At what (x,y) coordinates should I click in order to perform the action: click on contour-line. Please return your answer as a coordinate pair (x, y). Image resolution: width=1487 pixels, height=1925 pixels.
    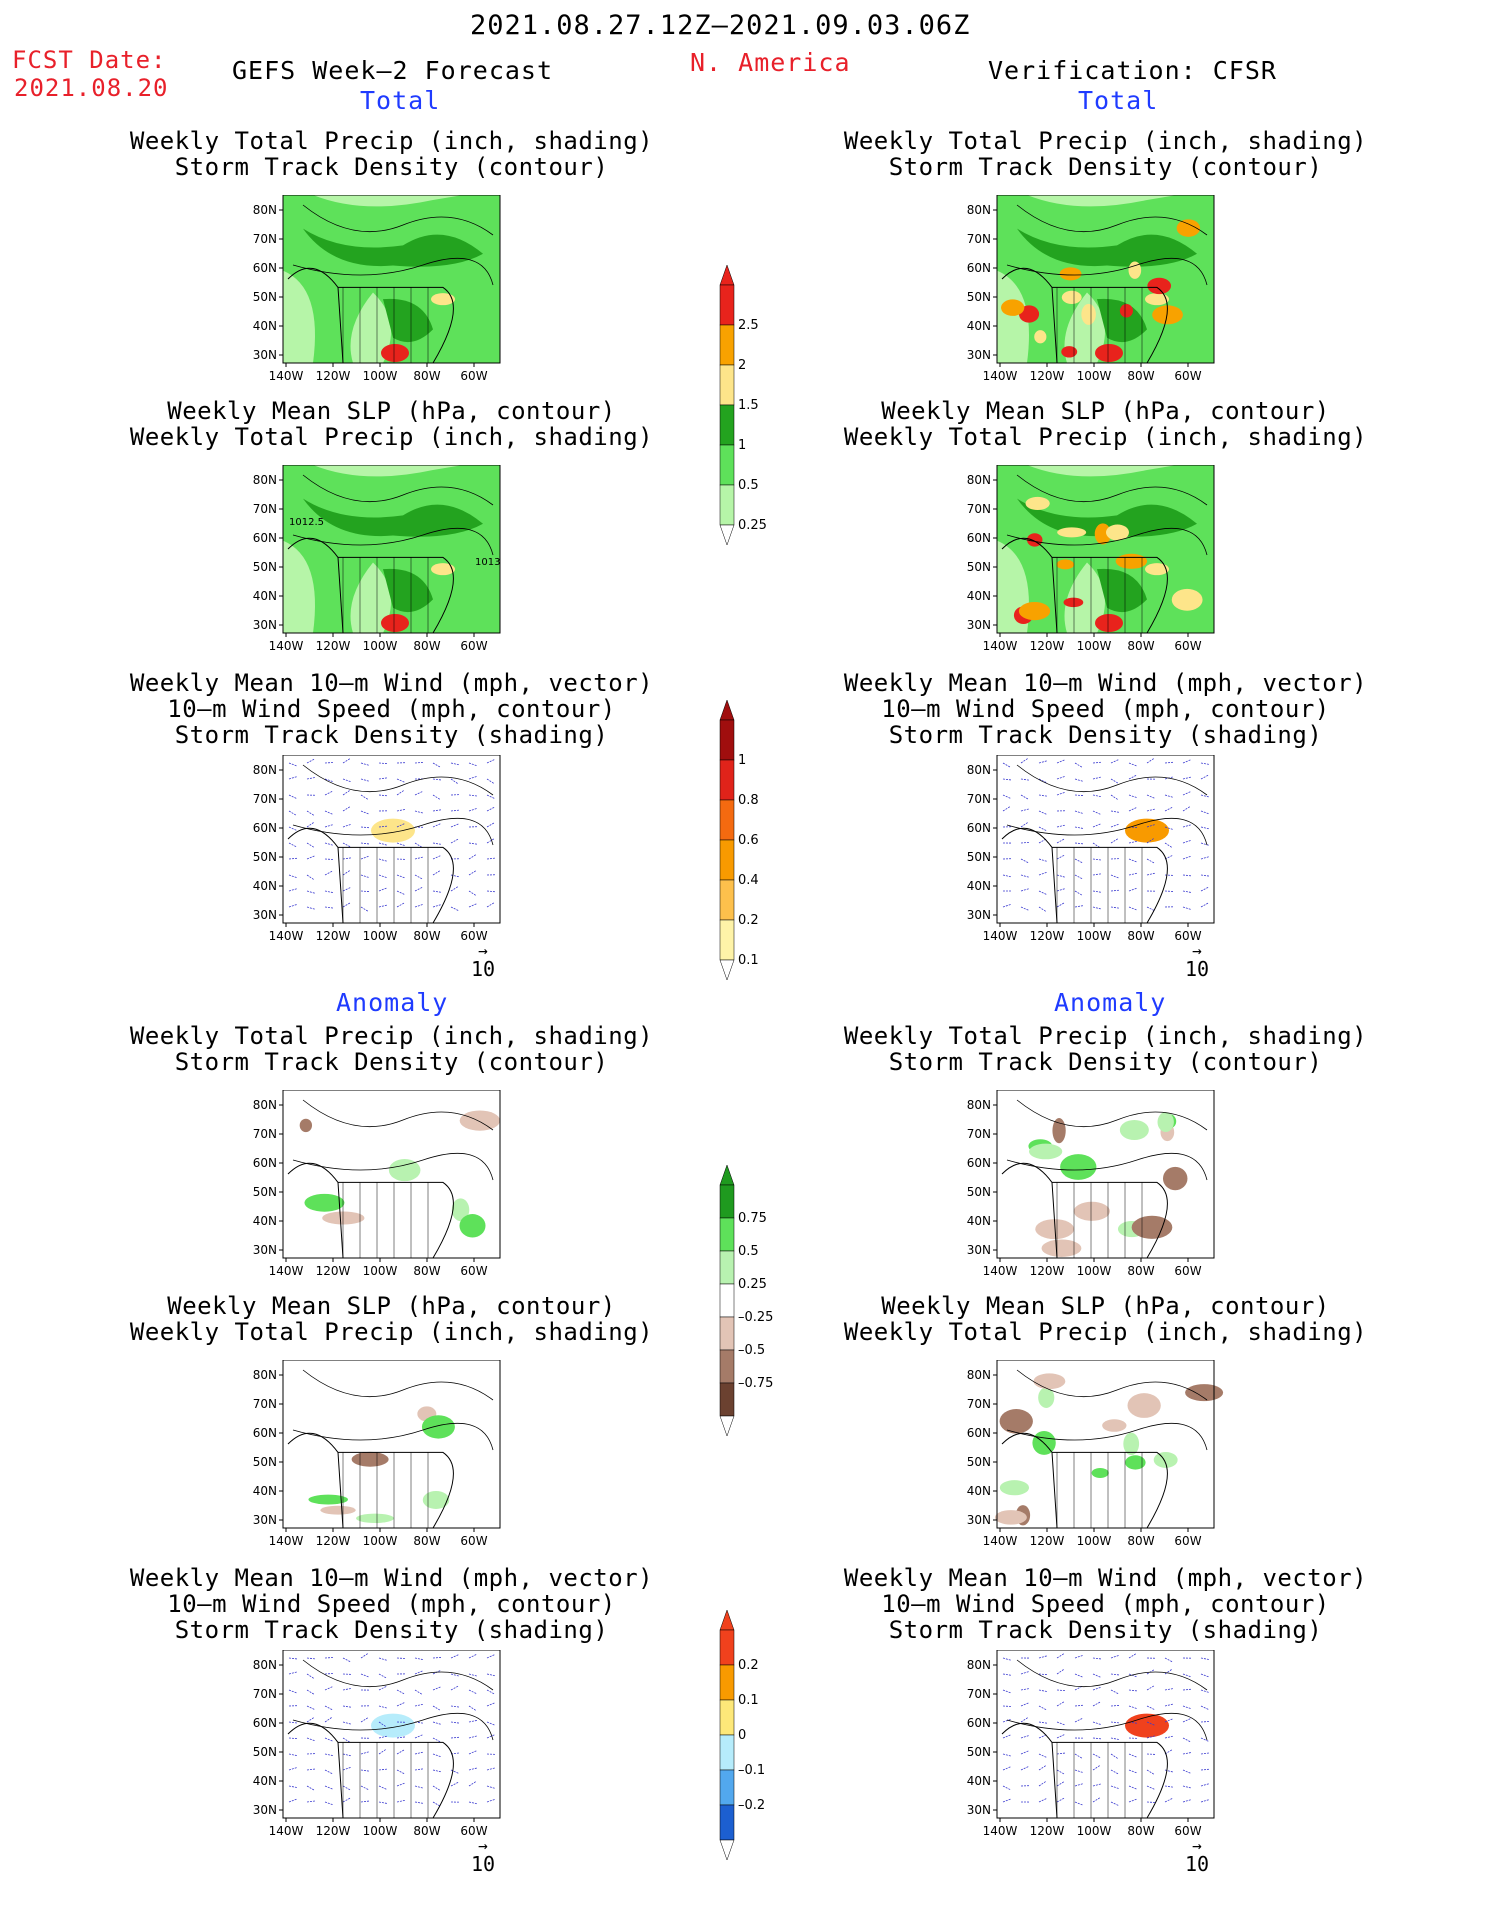
    Looking at the image, I should click on (393, 1410).